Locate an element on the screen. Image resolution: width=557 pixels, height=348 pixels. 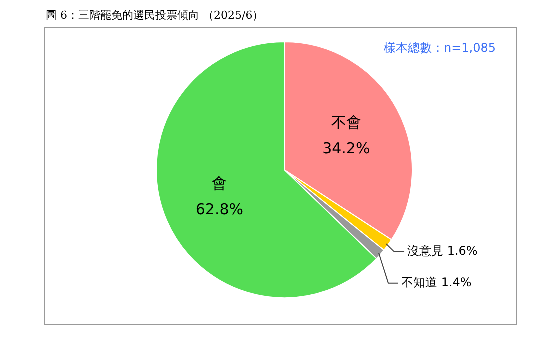
slice-label: 會 is located at coordinates (220, 183).